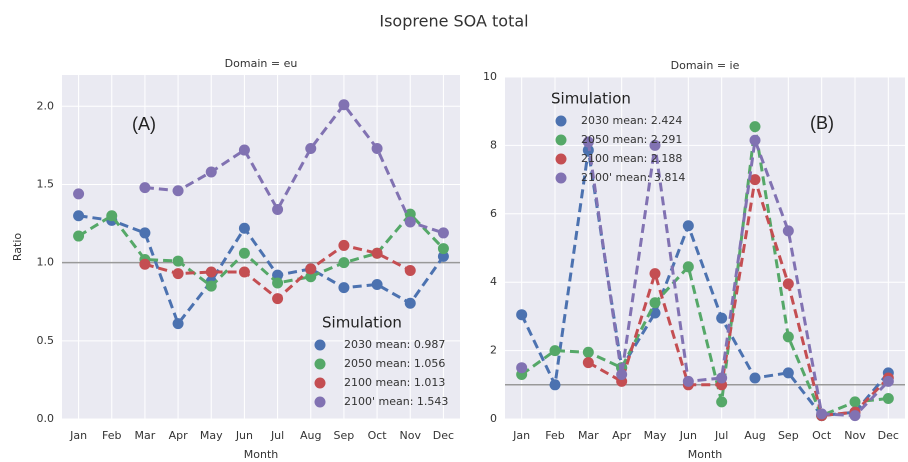 This screenshot has width=908, height=462. I want to click on y-axis-label: Ratio, so click(17, 247).